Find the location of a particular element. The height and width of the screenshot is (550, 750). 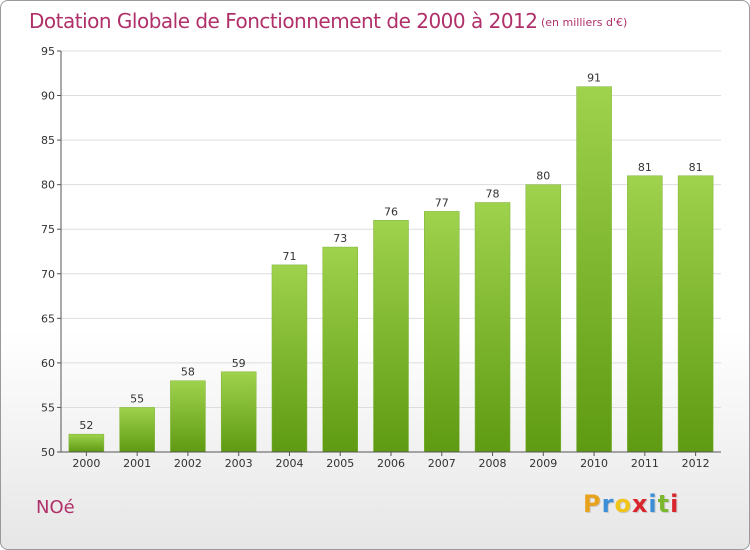

x-tick-label: 2002 is located at coordinates (188, 463).